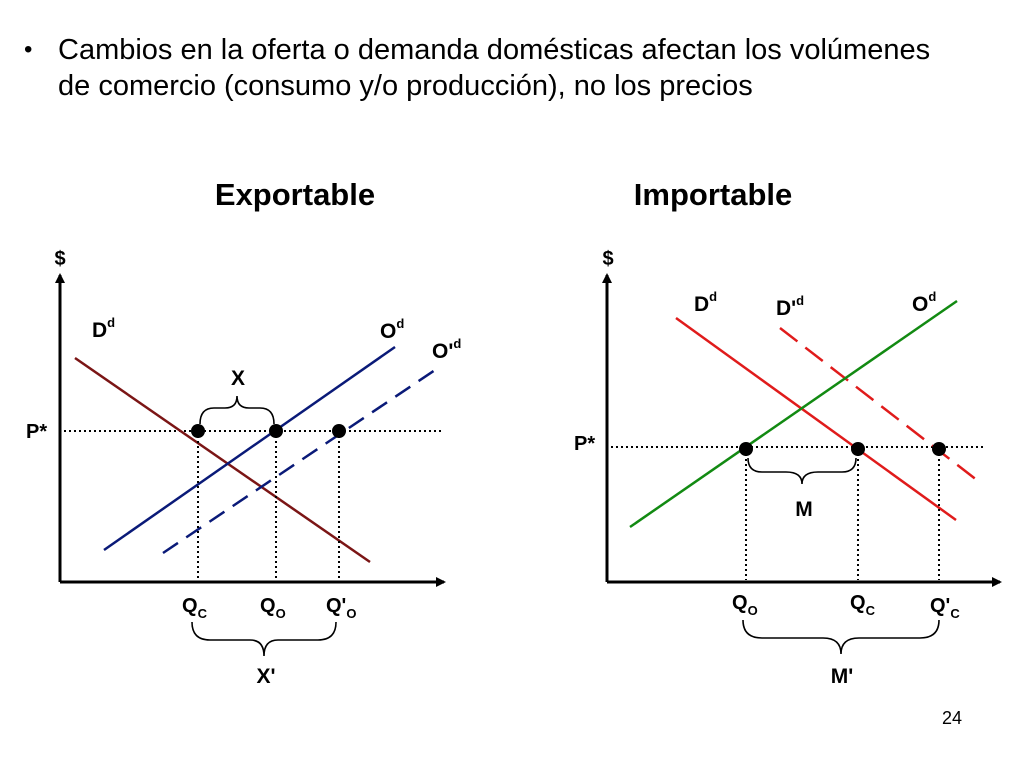 Image resolution: width=1024 pixels, height=768 pixels. What do you see at coordinates (36, 432) in the screenshot?
I see `exportable-price-label: P*` at bounding box center [36, 432].